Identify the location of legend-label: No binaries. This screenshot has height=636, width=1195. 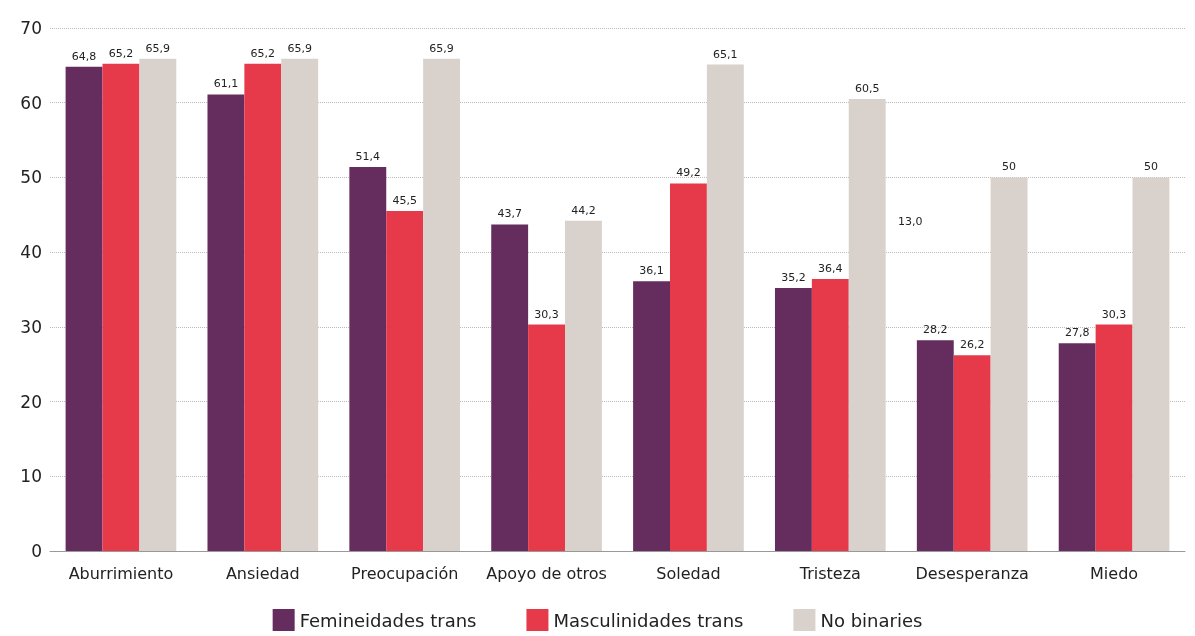
(871, 620).